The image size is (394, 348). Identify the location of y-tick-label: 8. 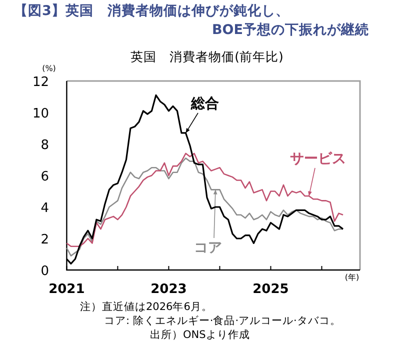
(44, 145).